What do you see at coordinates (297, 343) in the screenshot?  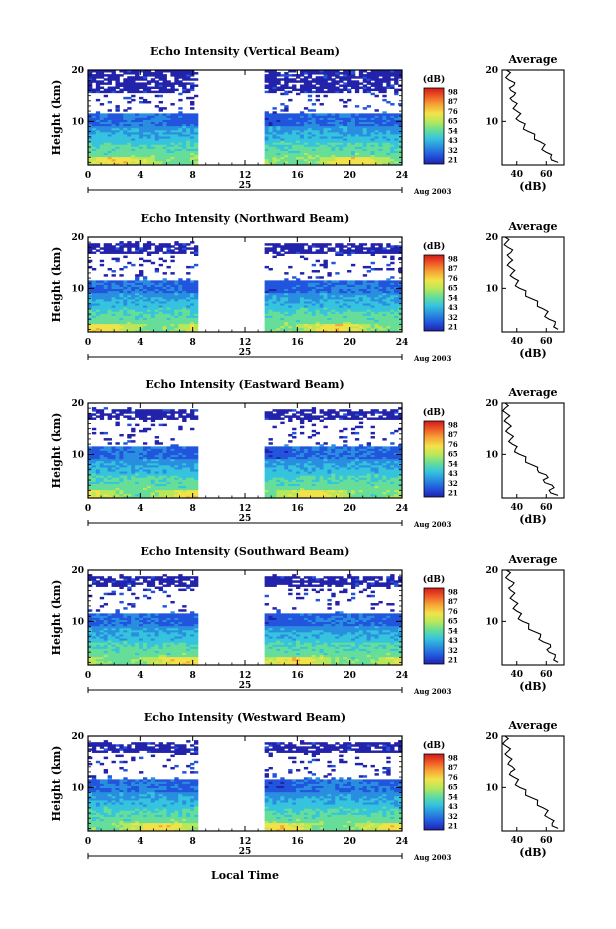 I see `x-tick-label: 16` at bounding box center [297, 343].